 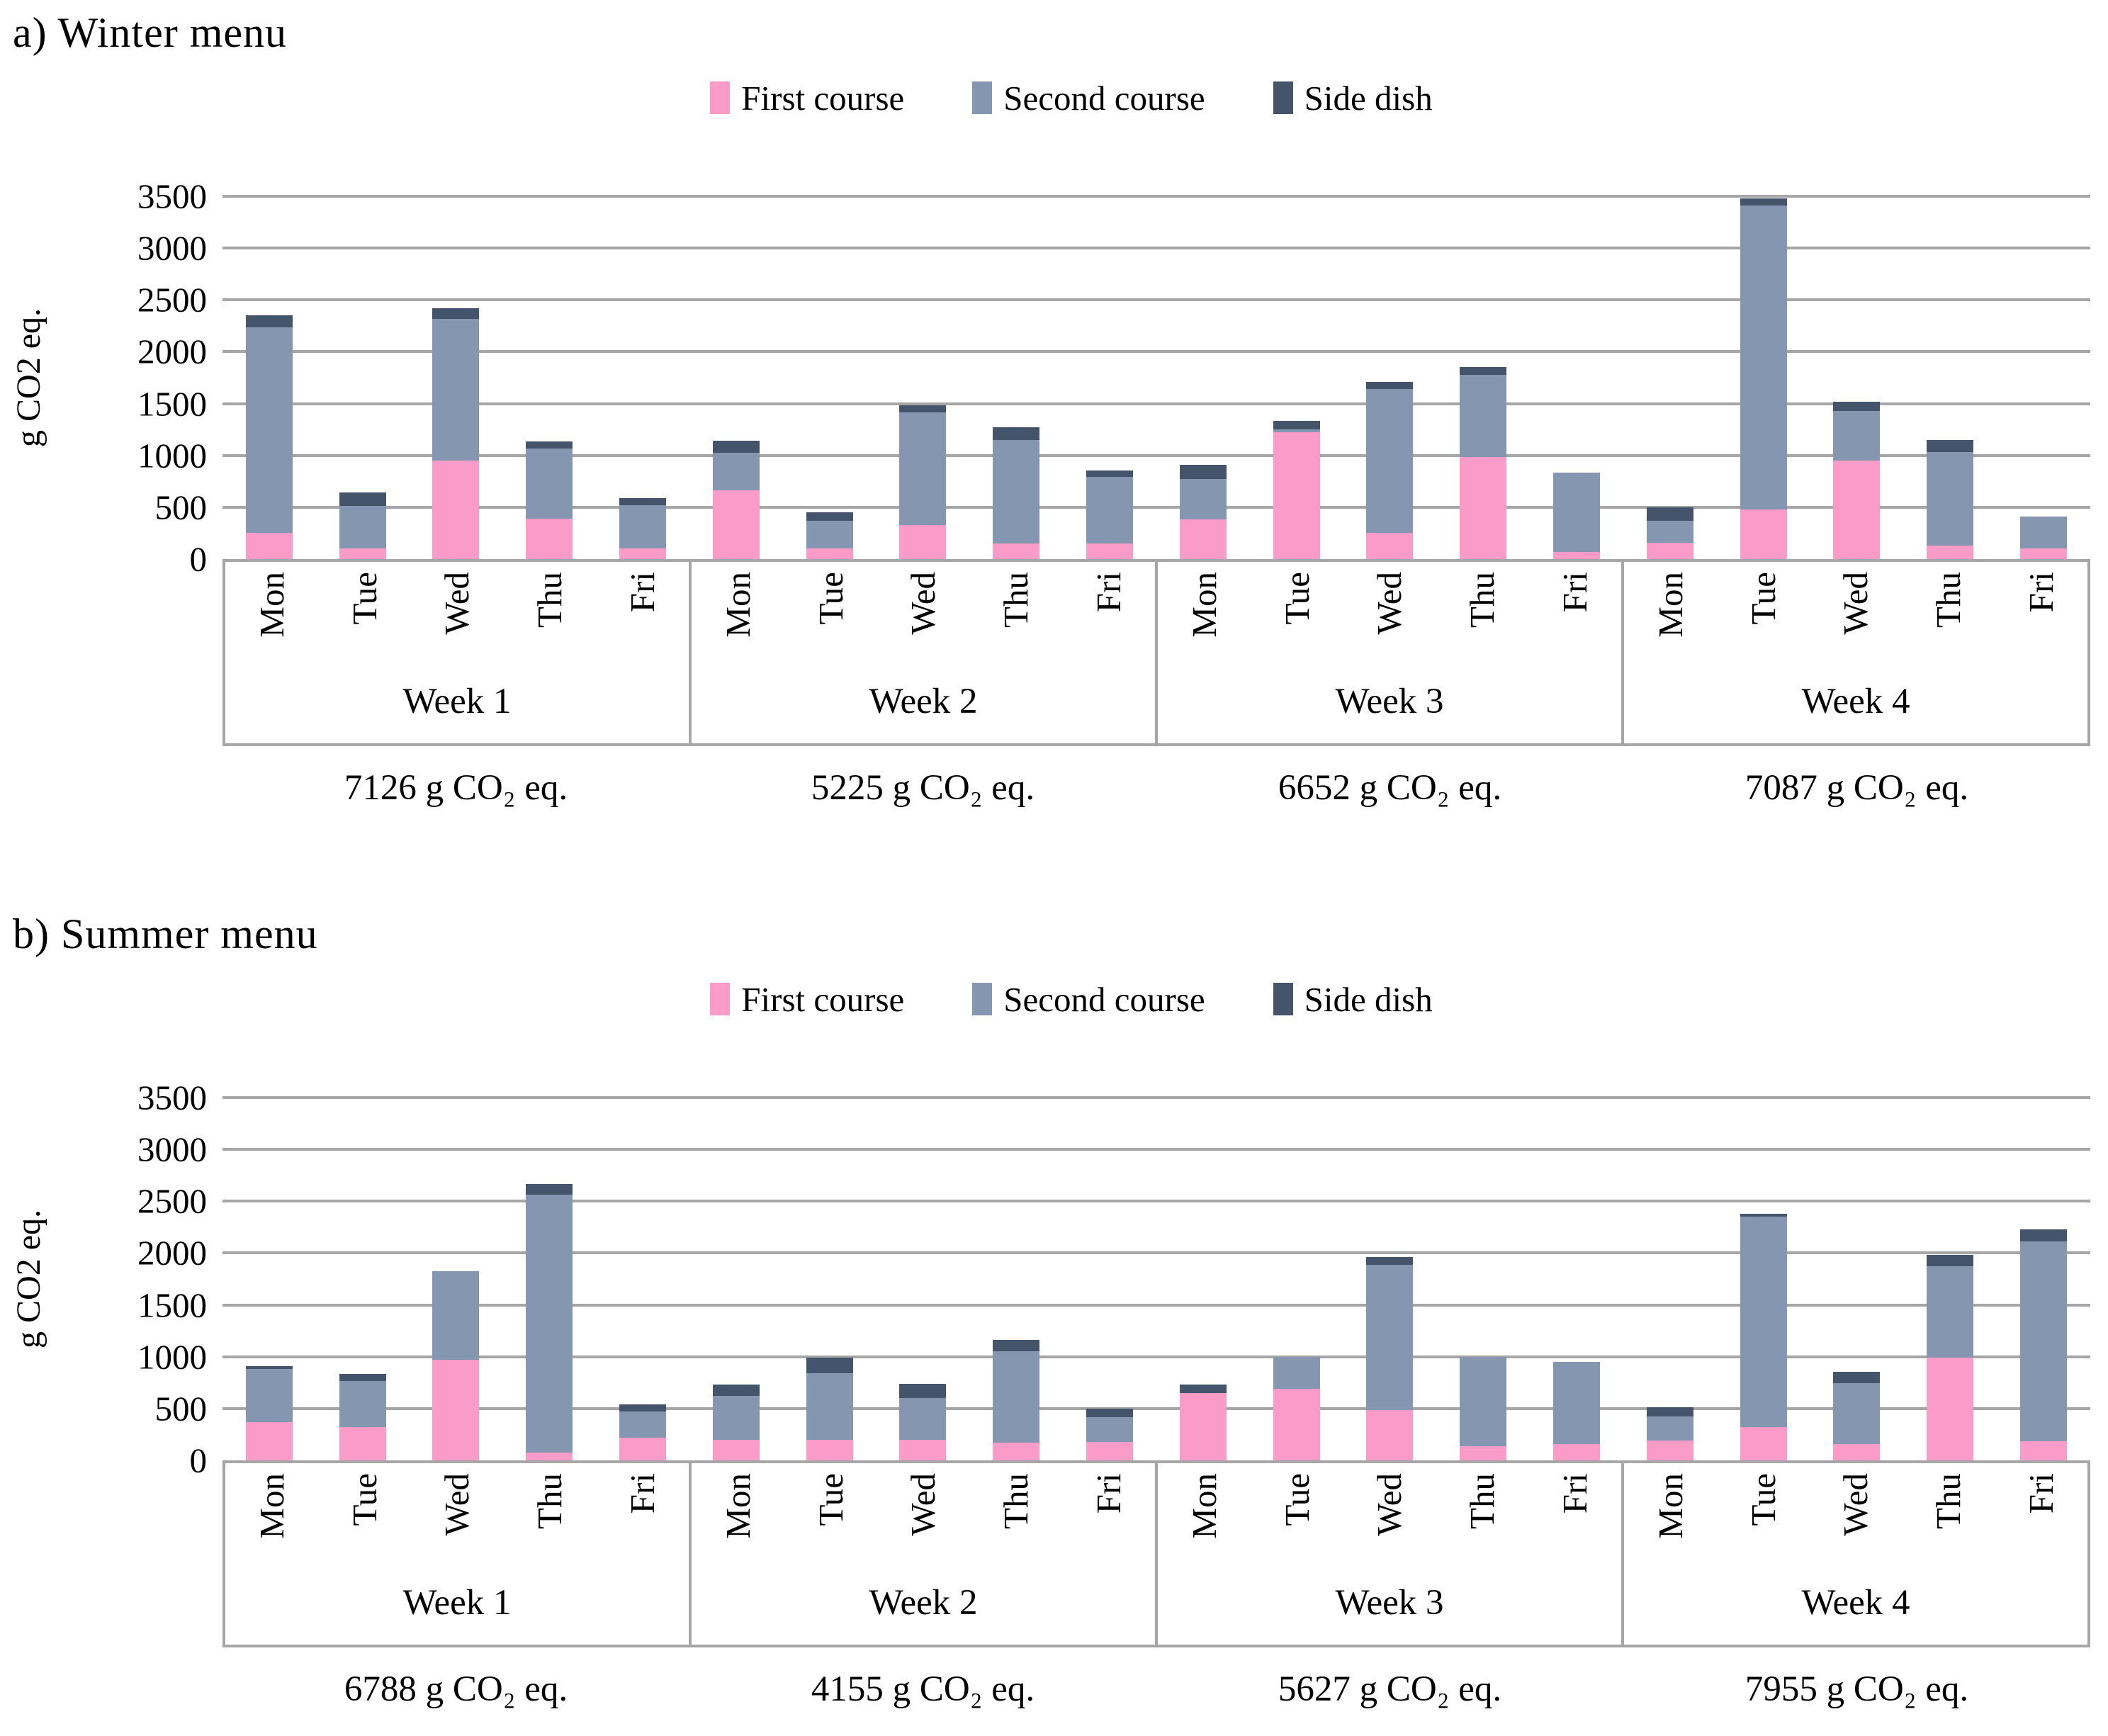 What do you see at coordinates (28, 1279) in the screenshot?
I see `y-axis-label: g CO2 eq.` at bounding box center [28, 1279].